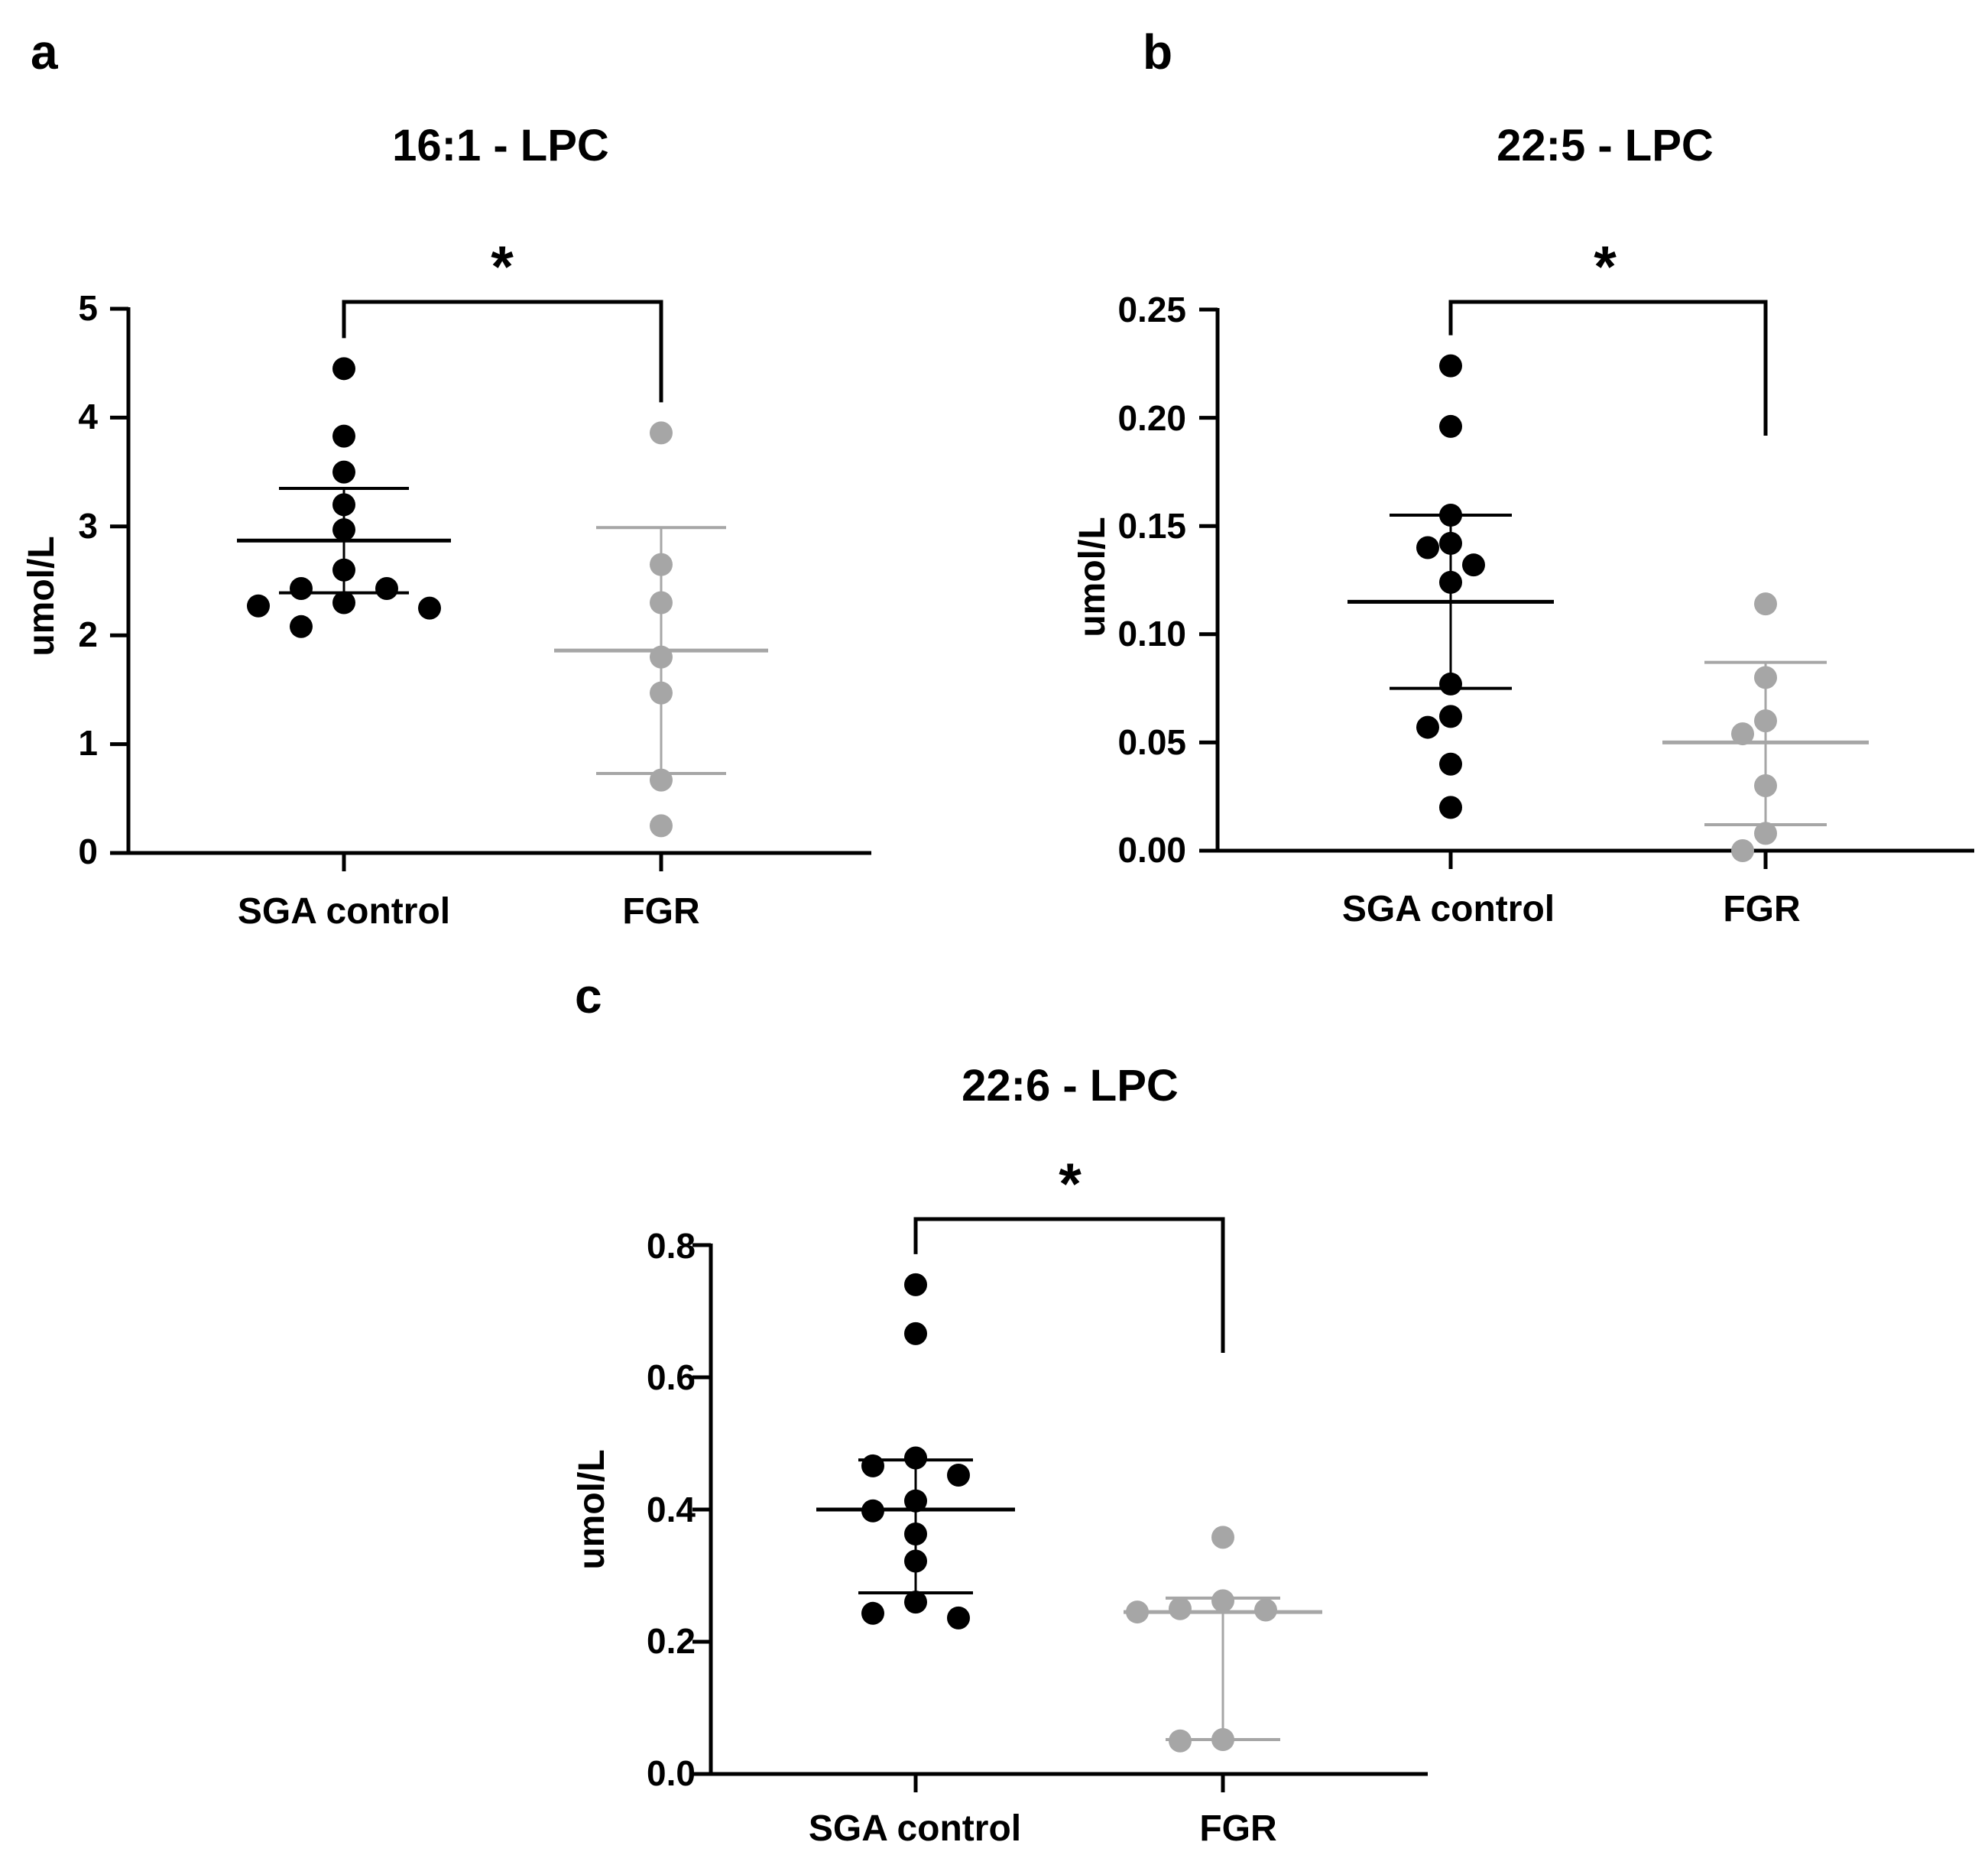  I want to click on y-tick-label: 0, so click(88, 851).